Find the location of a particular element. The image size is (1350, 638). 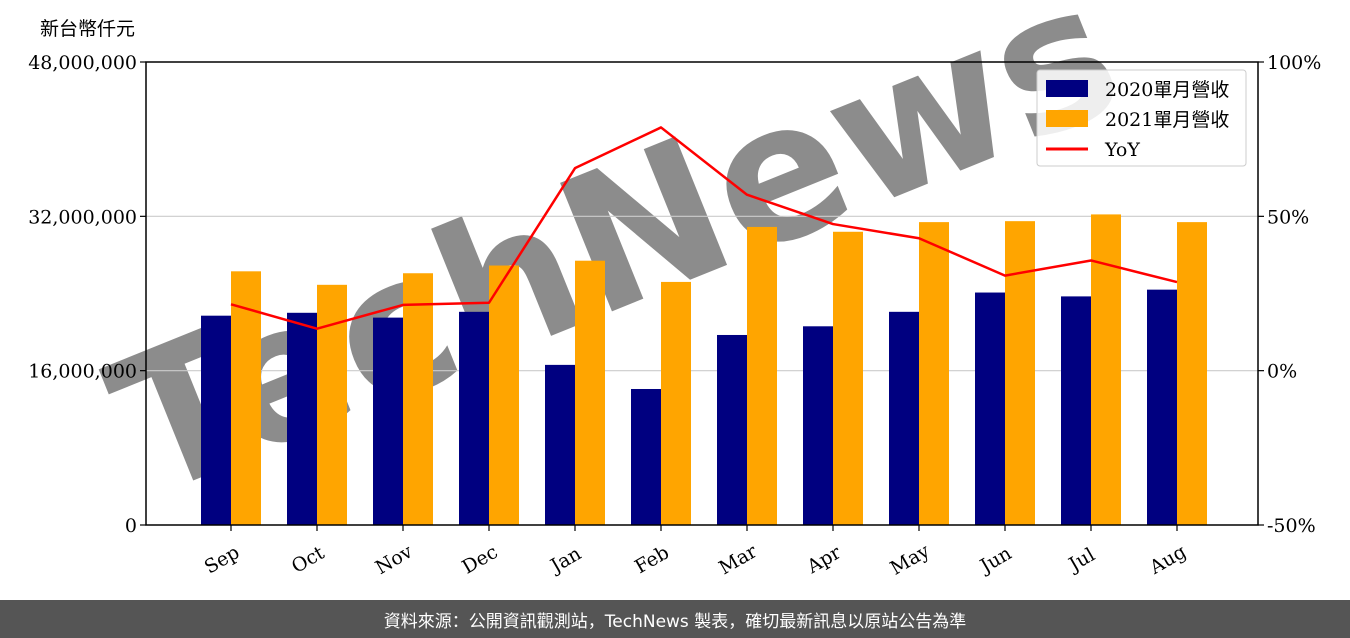

x-tick-label-jun: Jun is located at coordinates (995, 560).